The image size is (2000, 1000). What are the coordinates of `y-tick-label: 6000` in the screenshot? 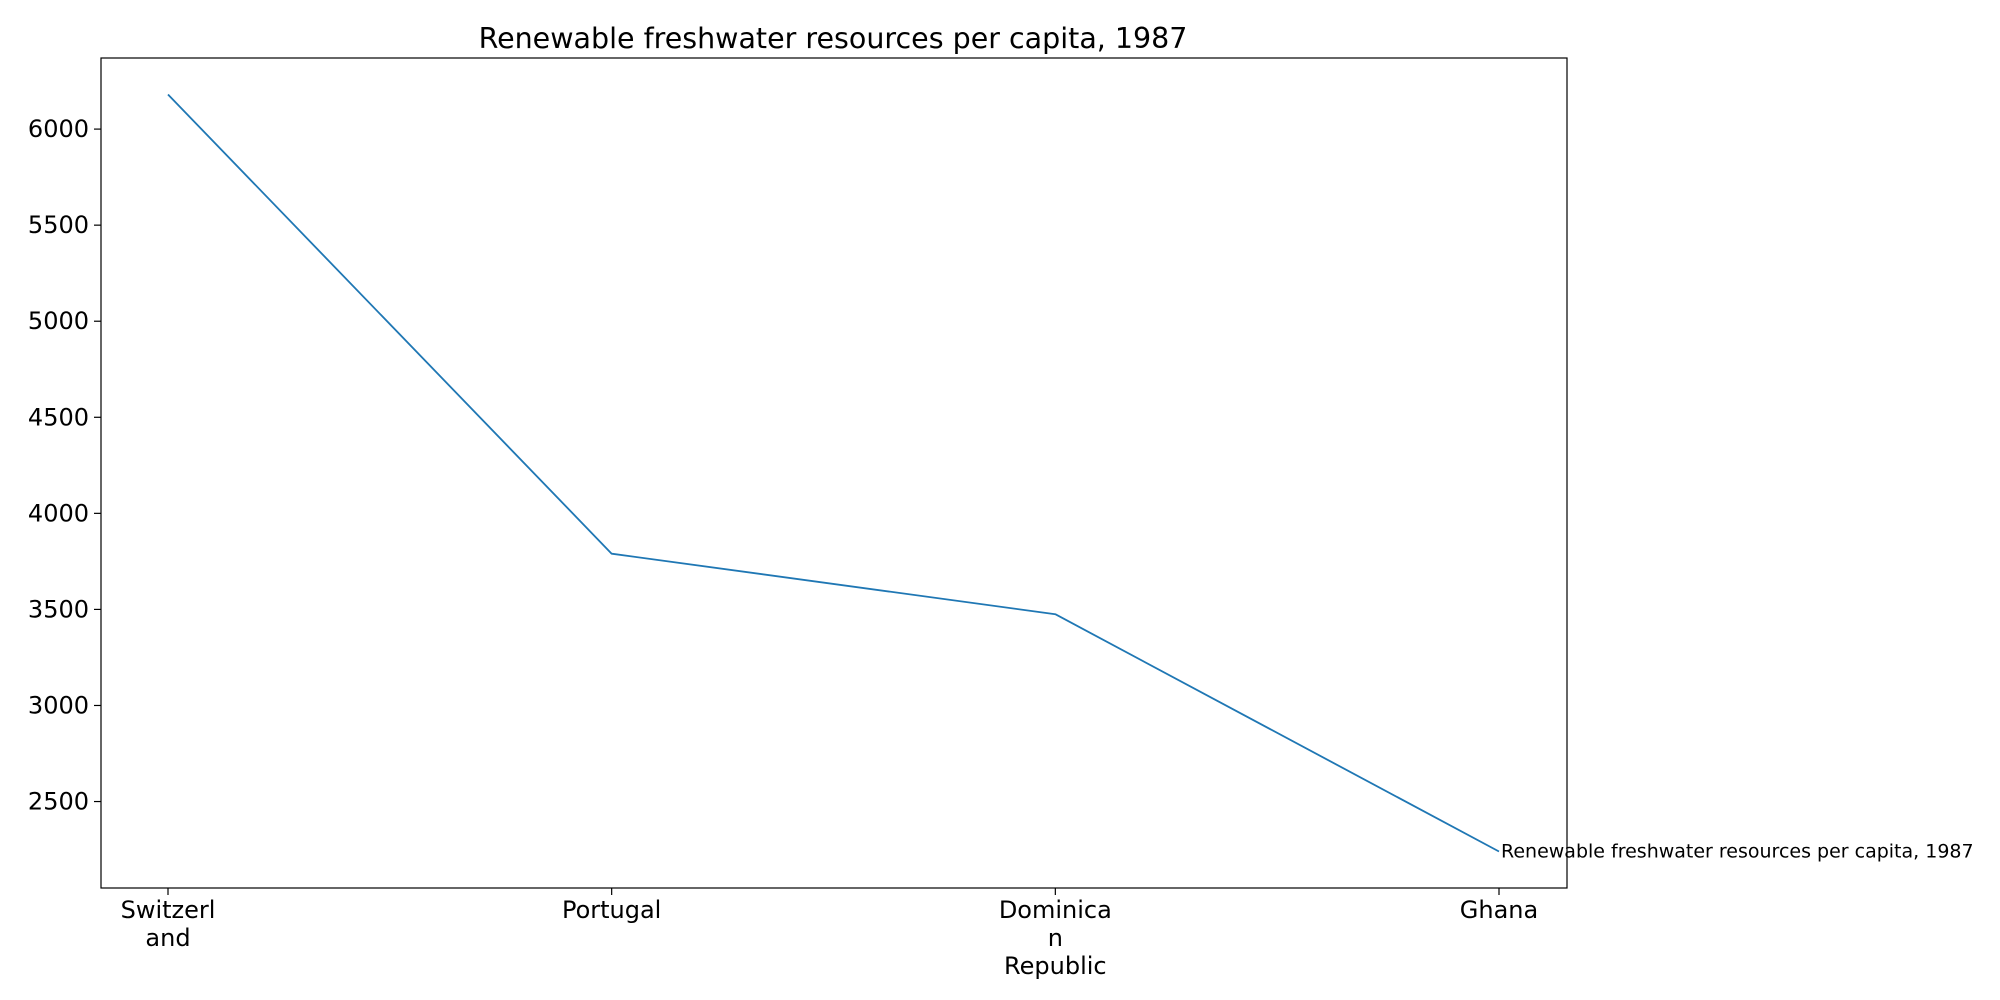 It's located at (58, 129).